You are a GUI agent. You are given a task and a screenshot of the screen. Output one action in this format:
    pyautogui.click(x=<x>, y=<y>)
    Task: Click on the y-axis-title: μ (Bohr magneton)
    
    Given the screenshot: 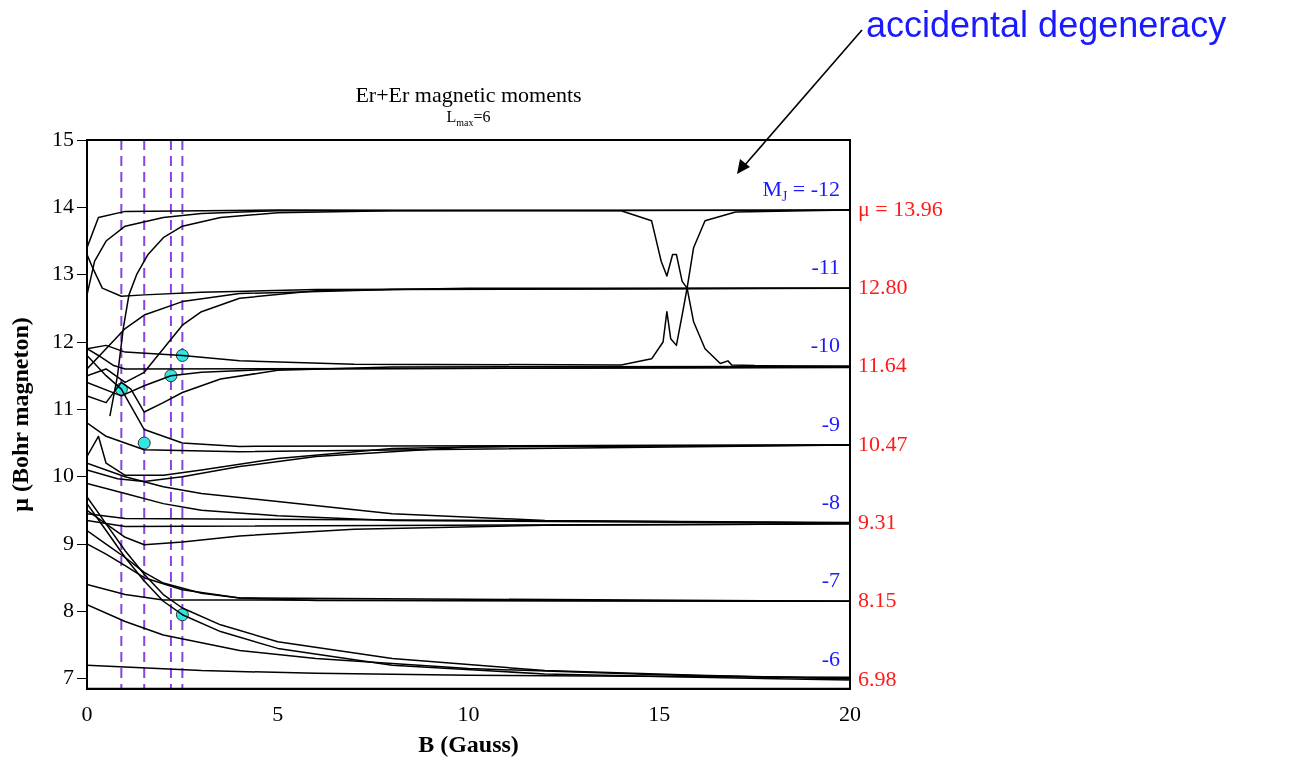 What is the action you would take?
    pyautogui.click(x=19, y=414)
    